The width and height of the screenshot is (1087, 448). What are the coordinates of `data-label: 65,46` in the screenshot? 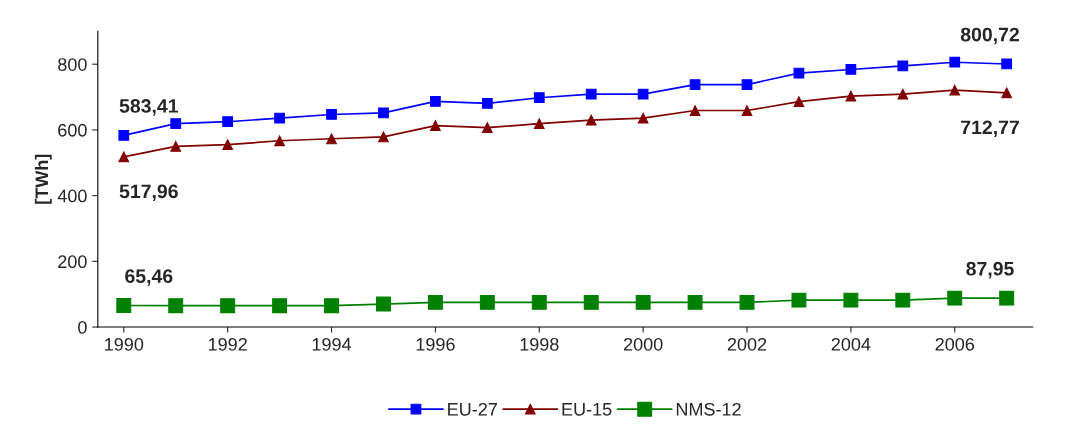 It's located at (149, 277).